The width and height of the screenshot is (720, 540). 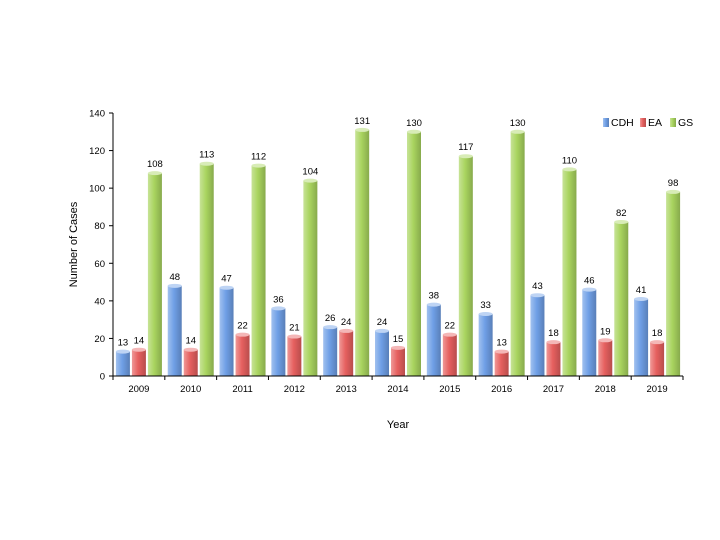 I want to click on bar-cdh-2018, so click(x=589, y=332).